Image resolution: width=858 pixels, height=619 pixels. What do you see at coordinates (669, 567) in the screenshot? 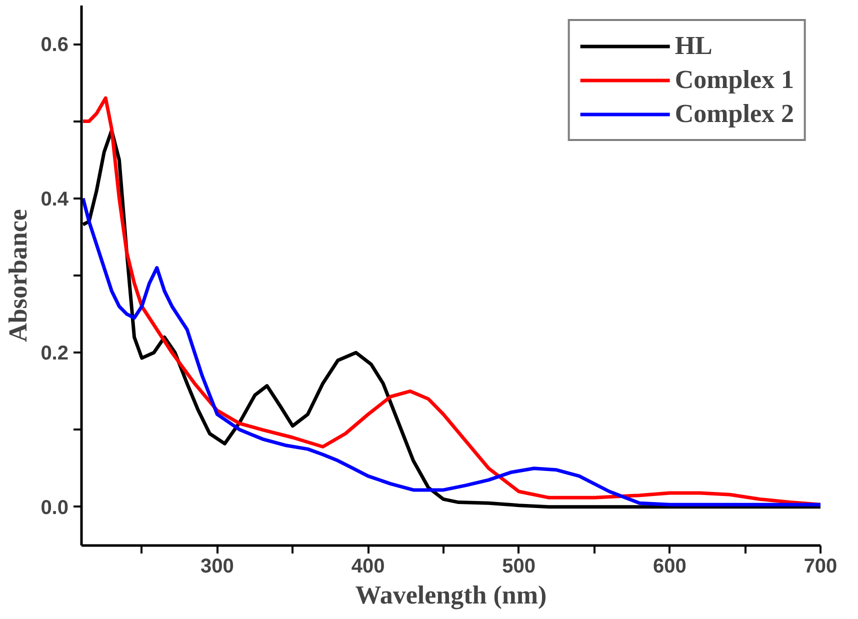
I see `x-tick-label: 600` at bounding box center [669, 567].